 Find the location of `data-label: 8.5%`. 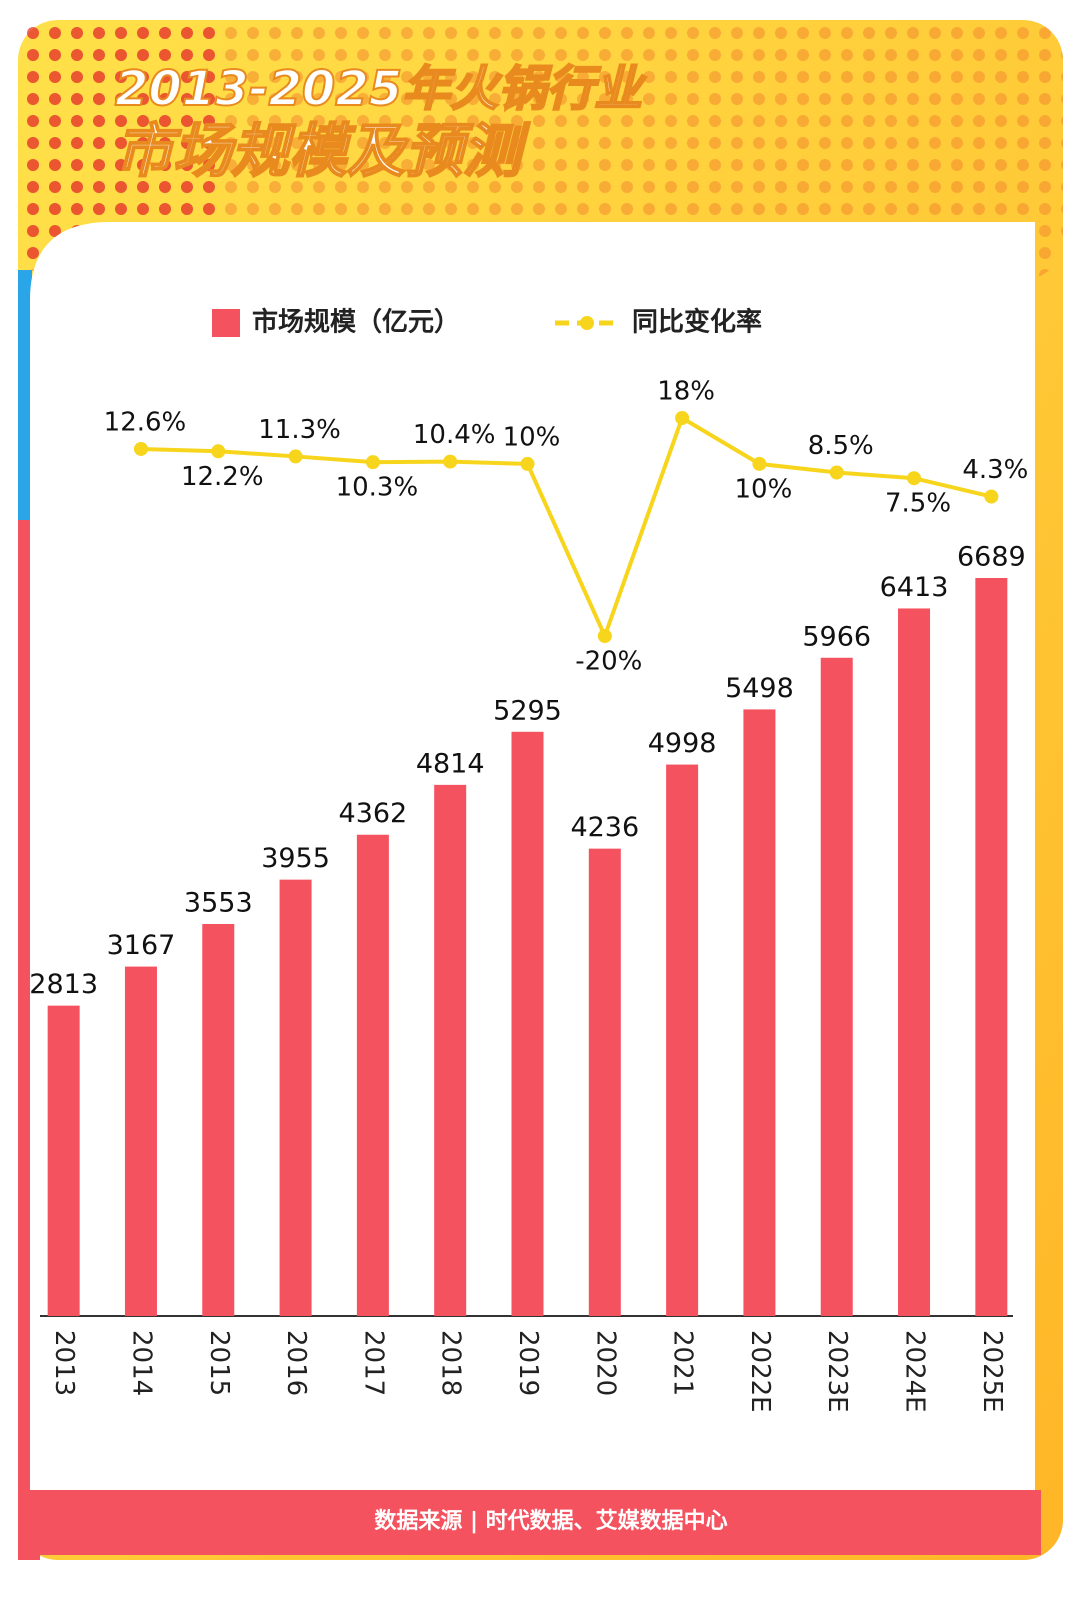

data-label: 8.5% is located at coordinates (841, 446).